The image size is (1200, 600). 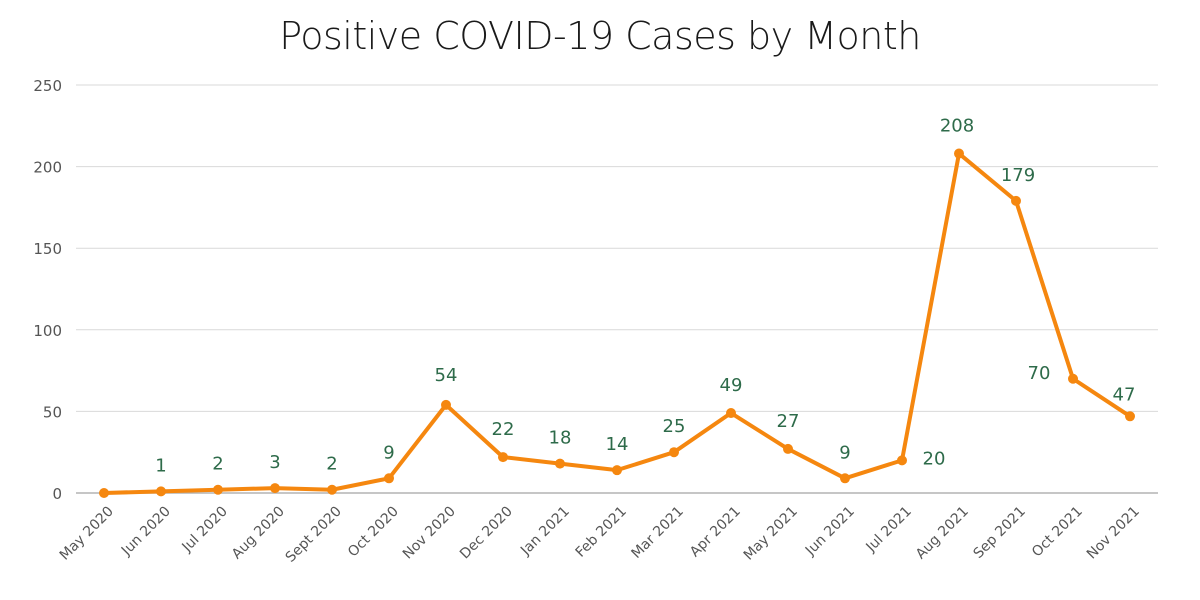 I want to click on data-label: 47, so click(x=1124, y=394).